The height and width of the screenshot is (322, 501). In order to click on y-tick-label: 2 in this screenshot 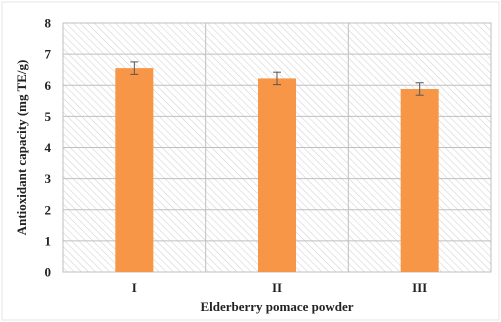, I will do `click(48, 209)`.